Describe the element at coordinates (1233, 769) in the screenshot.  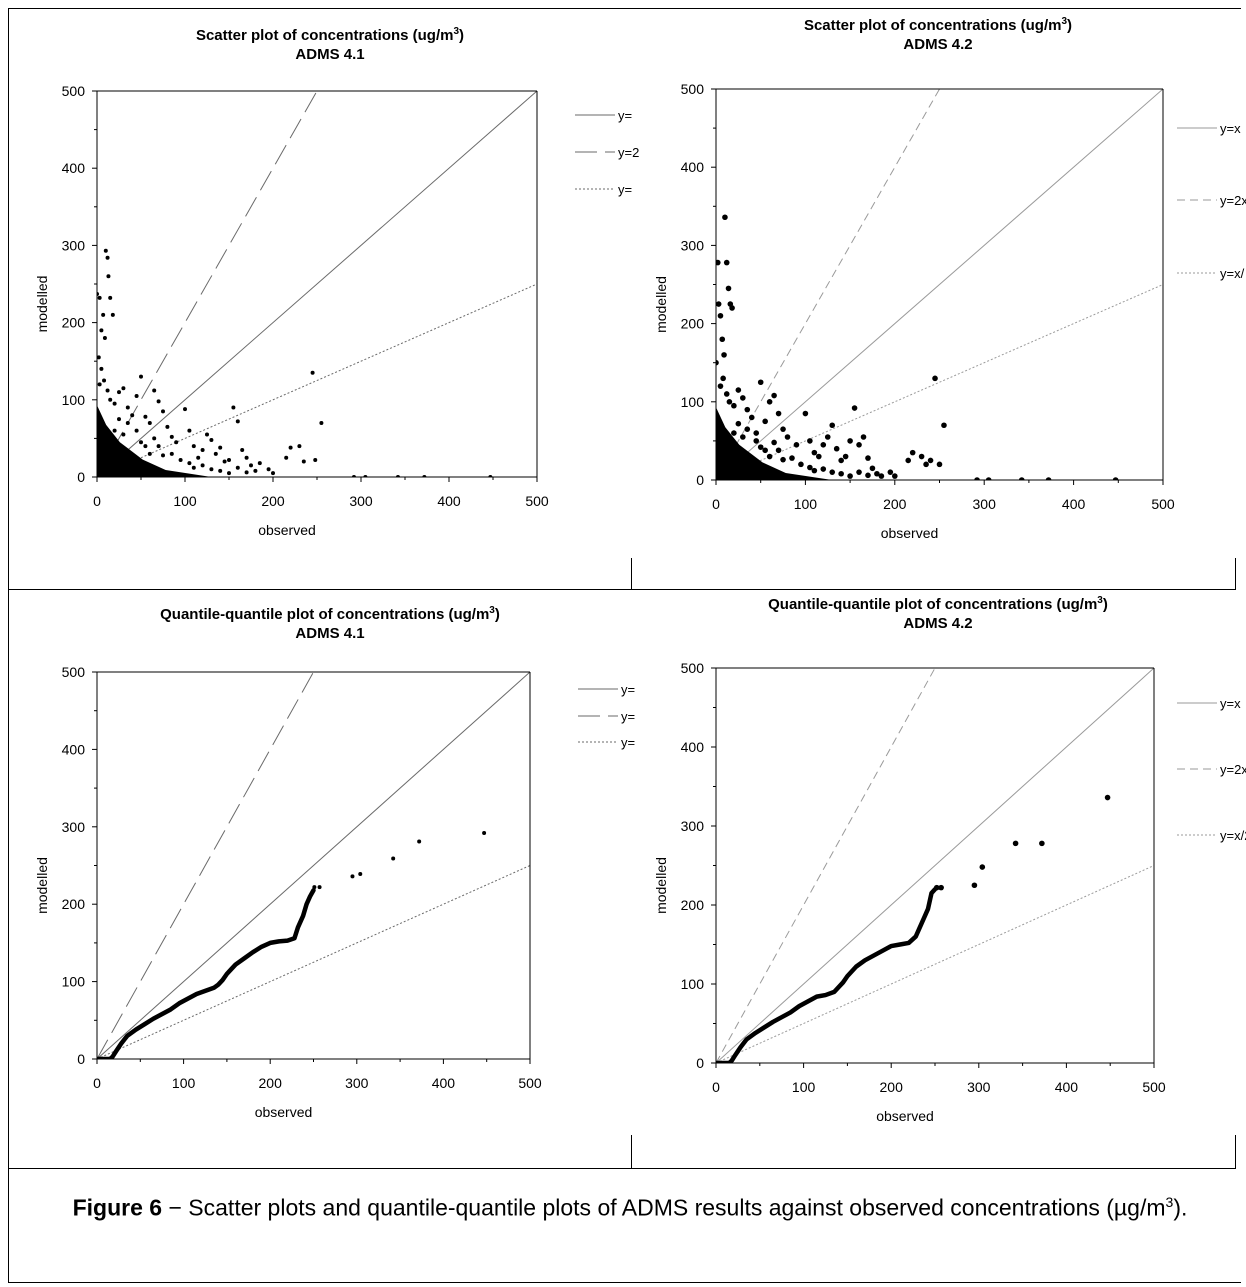
I see `legend-label: y=2x` at that location.